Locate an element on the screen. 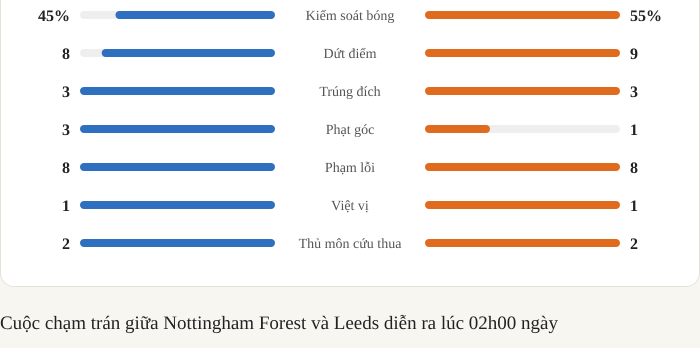 This screenshot has height=348, width=700. category-label: Phạm lỗi is located at coordinates (350, 168).